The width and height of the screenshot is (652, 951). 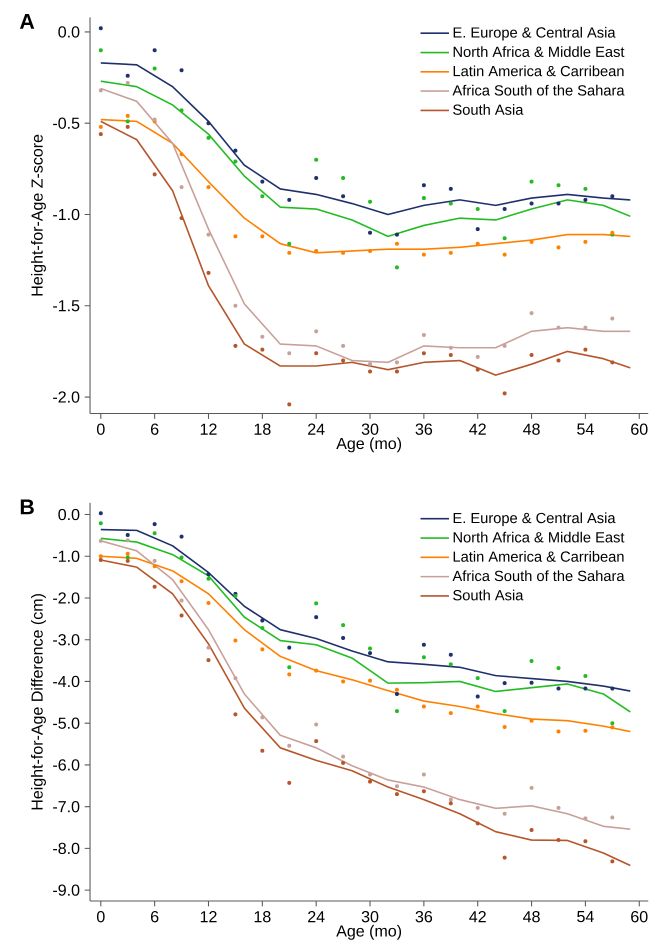 What do you see at coordinates (38, 215) in the screenshot?
I see `y-axis-title: Height-for-Age Z-score` at bounding box center [38, 215].